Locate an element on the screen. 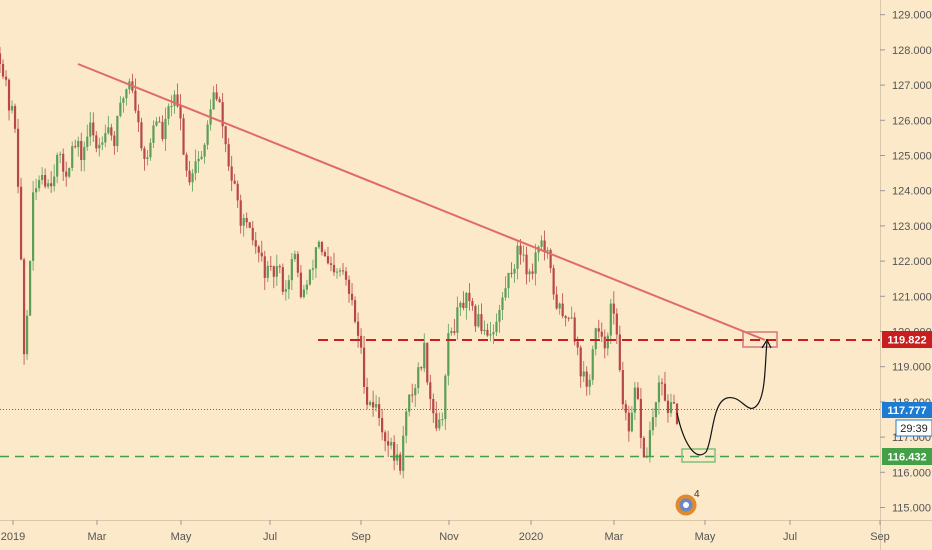 This screenshot has height=550, width=932. projected-path-curve is located at coordinates (722, 398).